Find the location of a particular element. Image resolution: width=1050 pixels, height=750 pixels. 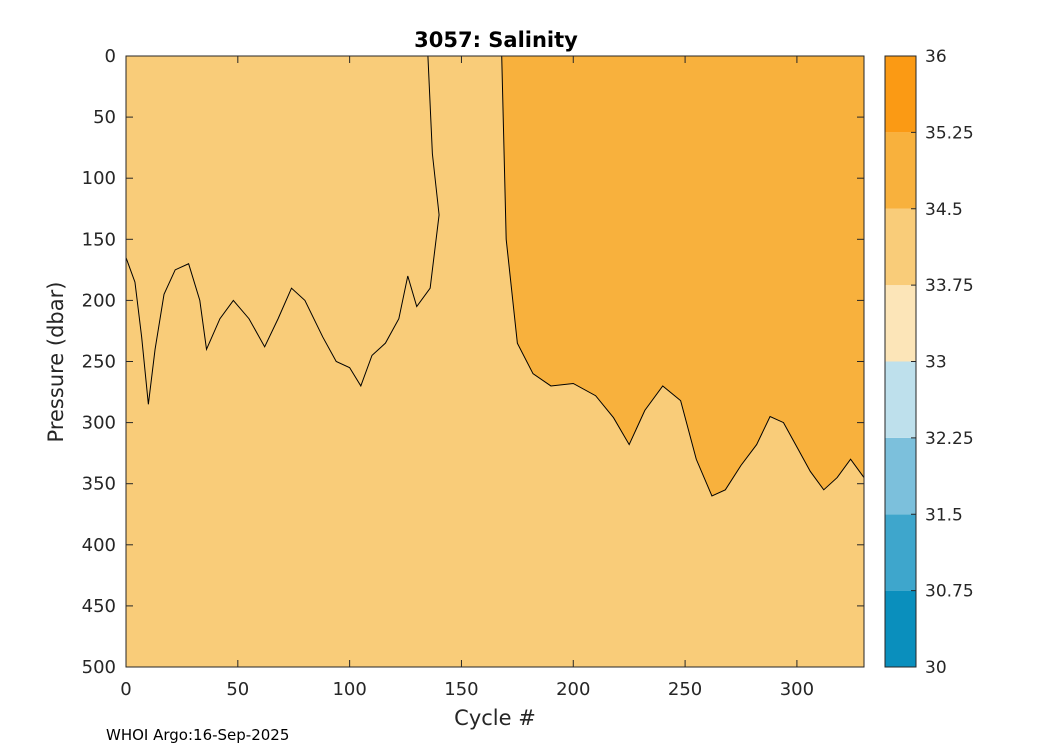

colorbar: 30 30.75 31.5 32.25 33 33.75 34.5 35.25 36 is located at coordinates (929, 362).